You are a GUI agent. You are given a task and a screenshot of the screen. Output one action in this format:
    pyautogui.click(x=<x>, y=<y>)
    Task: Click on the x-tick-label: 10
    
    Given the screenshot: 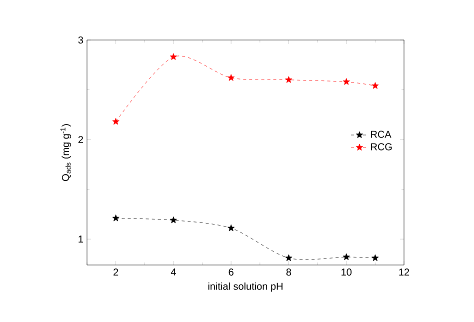 What is the action you would take?
    pyautogui.click(x=347, y=272)
    